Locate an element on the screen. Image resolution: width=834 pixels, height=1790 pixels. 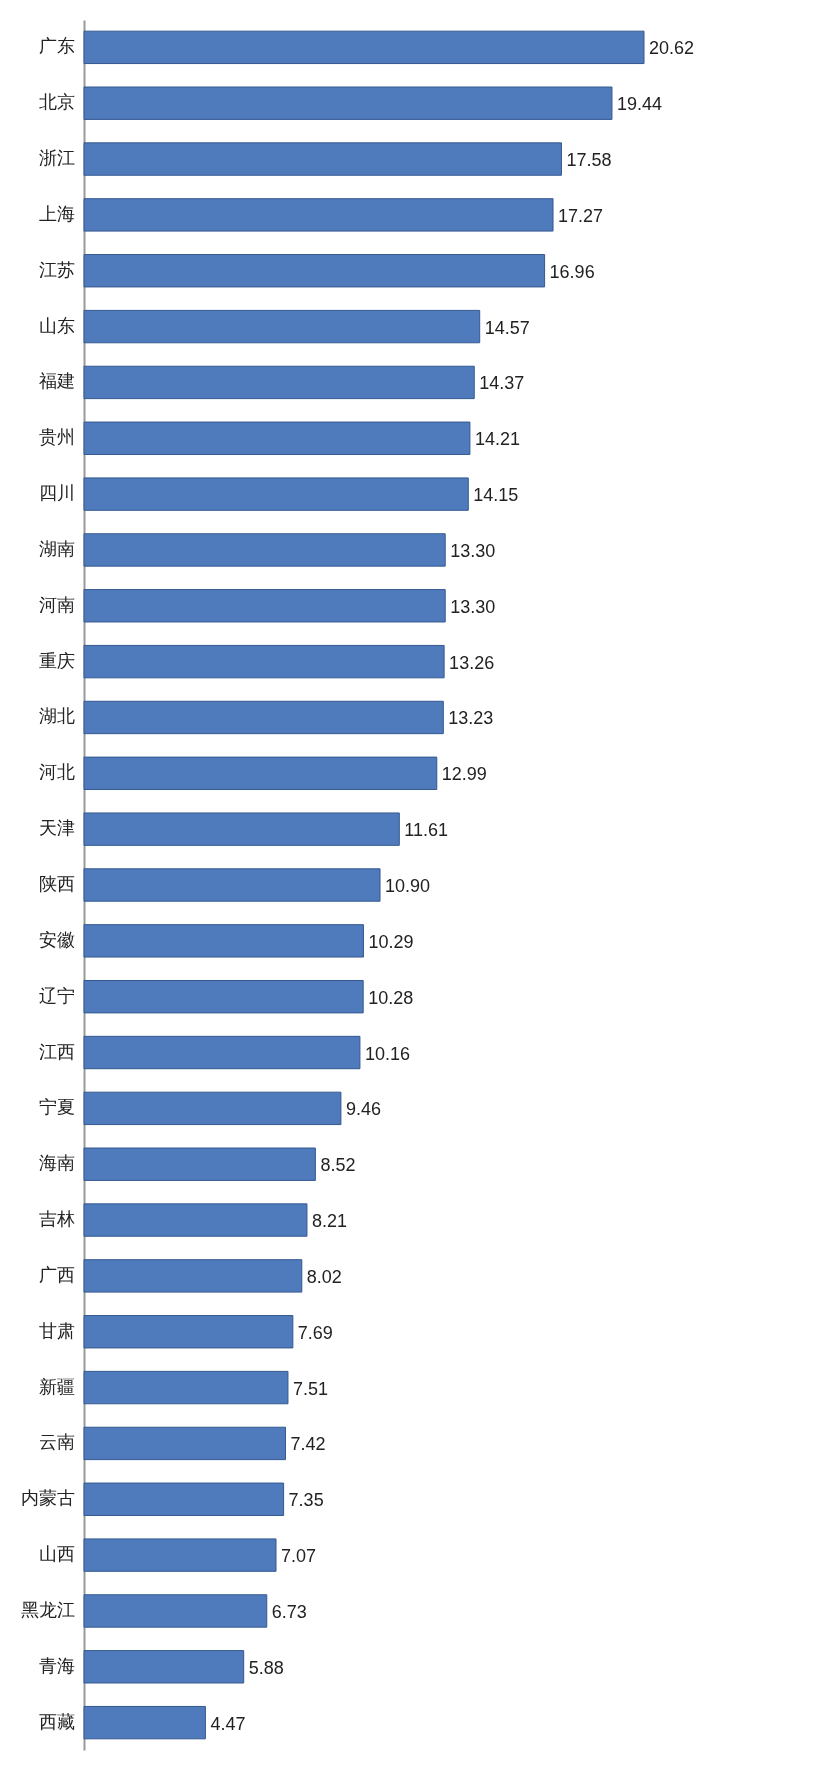
data-label: 7.07 is located at coordinates (299, 1556).